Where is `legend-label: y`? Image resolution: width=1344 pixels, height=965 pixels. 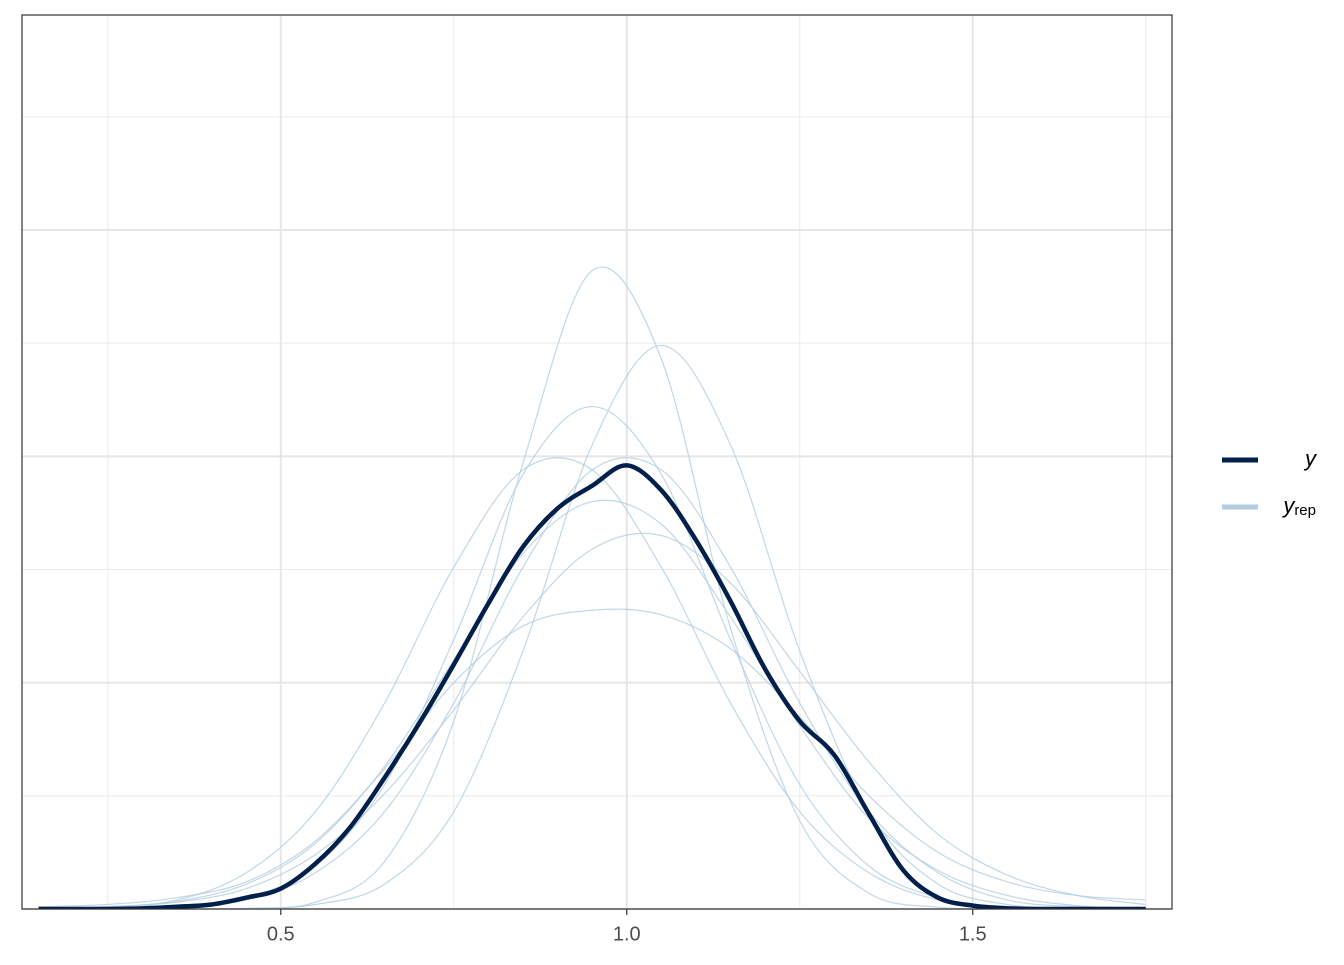 legend-label: y is located at coordinates (1310, 458).